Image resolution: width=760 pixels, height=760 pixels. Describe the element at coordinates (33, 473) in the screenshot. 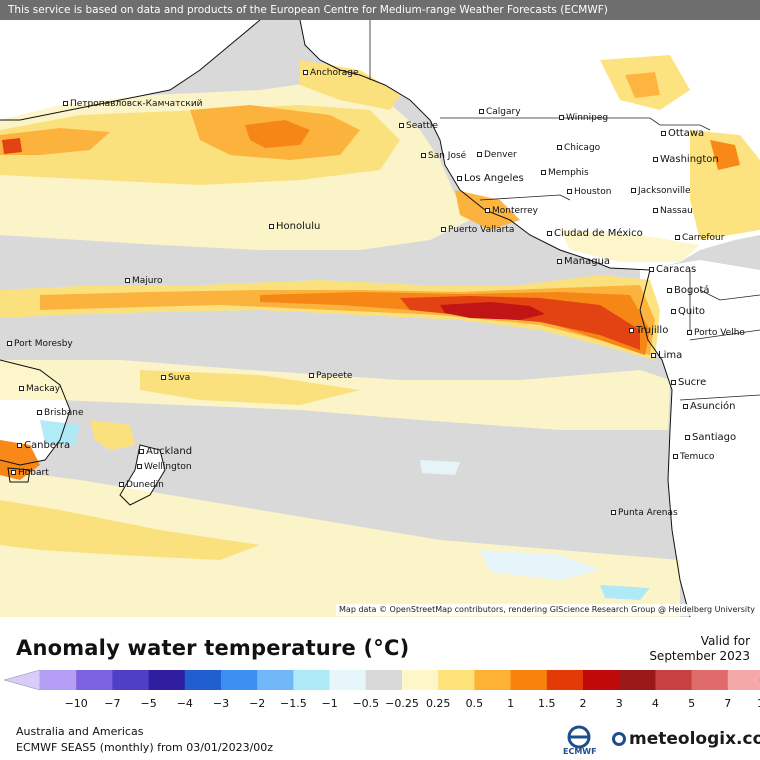

I see `city-name: Hobart` at that location.